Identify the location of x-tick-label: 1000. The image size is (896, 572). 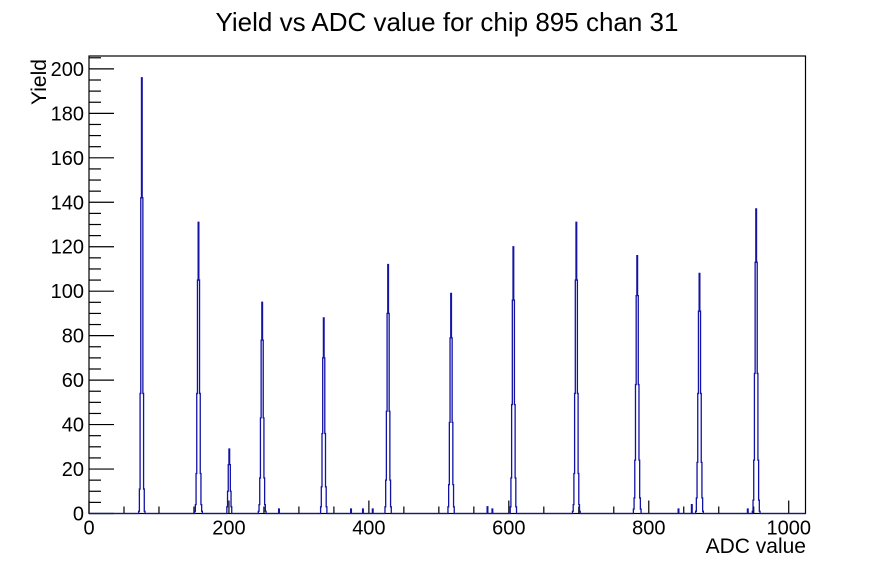
(788, 529).